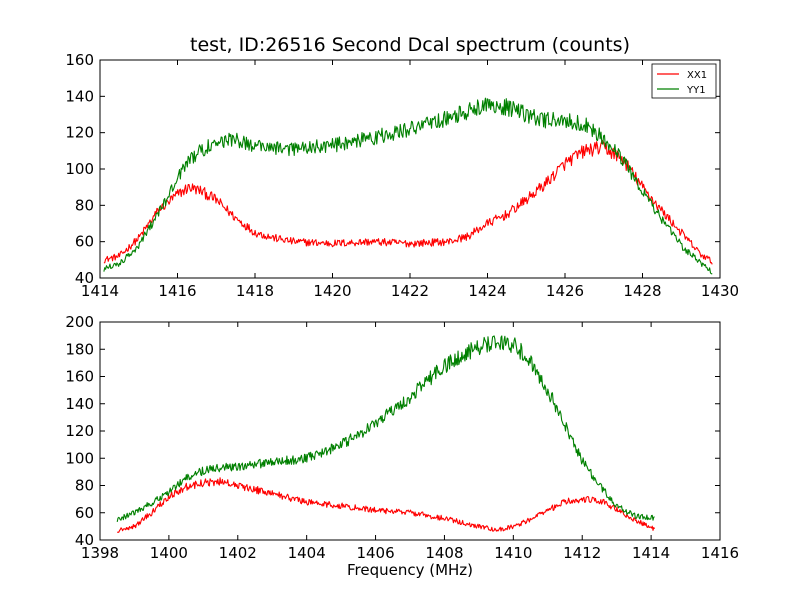  Describe the element at coordinates (487, 291) in the screenshot. I see `x-tick-label: 1424` at that location.